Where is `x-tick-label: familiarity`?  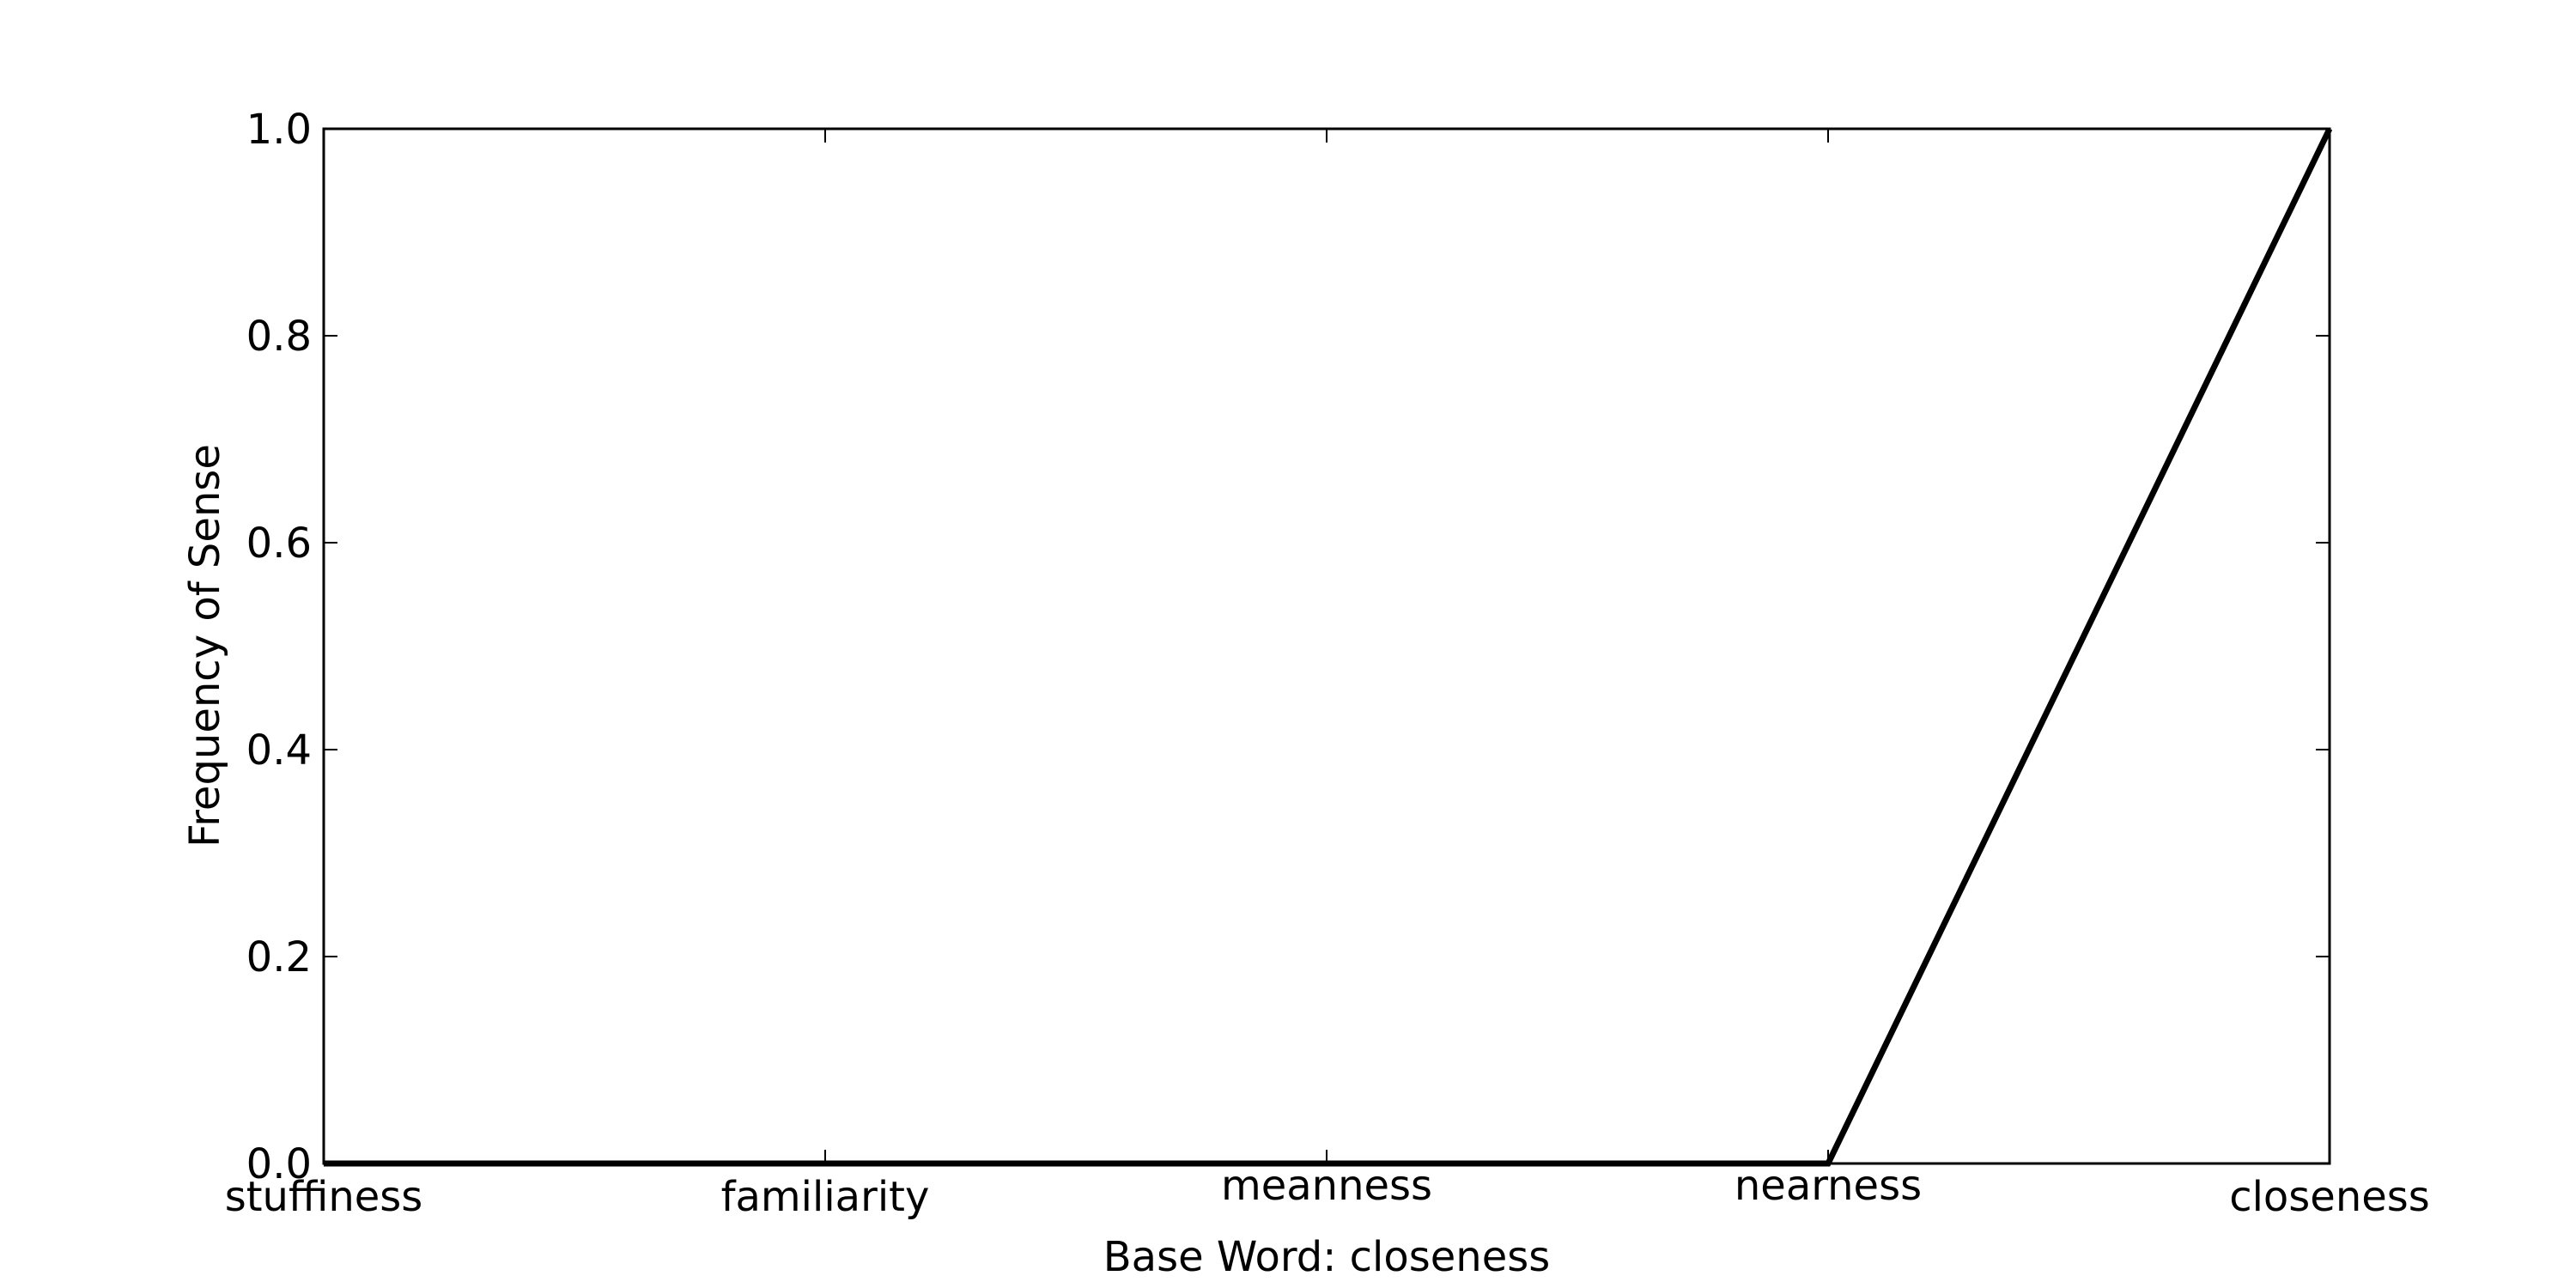
x-tick-label: familiarity is located at coordinates (825, 1197).